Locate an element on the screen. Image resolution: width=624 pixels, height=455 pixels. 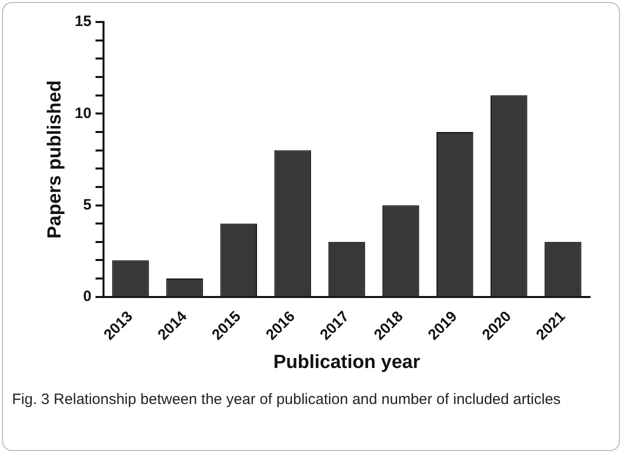
x-axis-title: Publication year is located at coordinates (347, 362).